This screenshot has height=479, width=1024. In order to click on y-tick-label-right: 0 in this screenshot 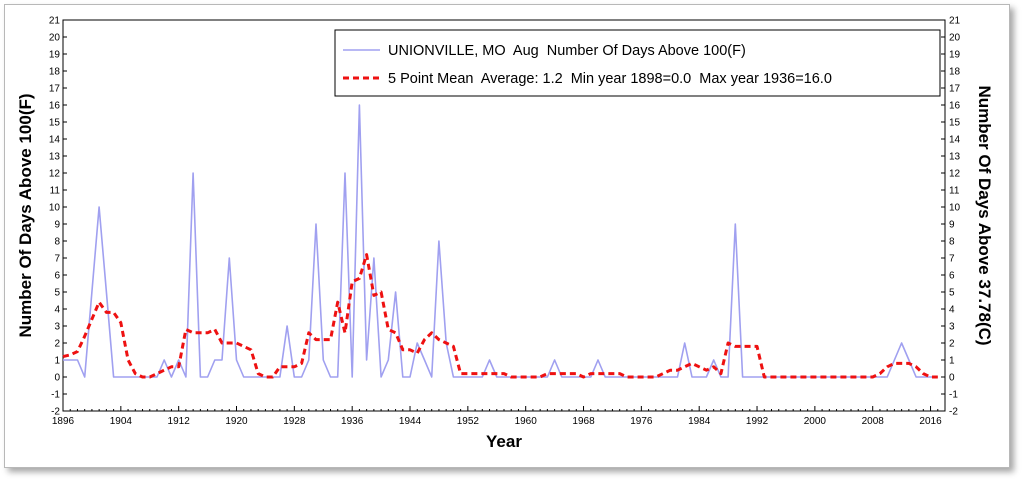, I will do `click(952, 378)`.